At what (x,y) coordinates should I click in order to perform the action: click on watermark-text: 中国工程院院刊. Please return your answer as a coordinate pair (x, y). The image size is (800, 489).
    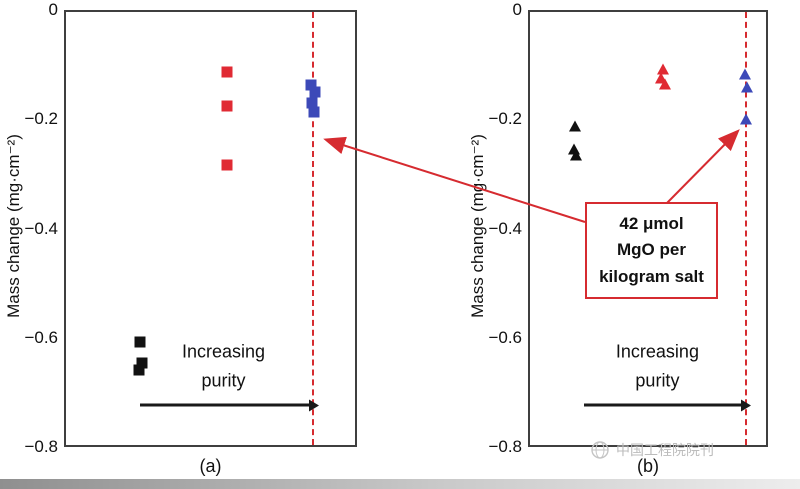
    Looking at the image, I should click on (665, 450).